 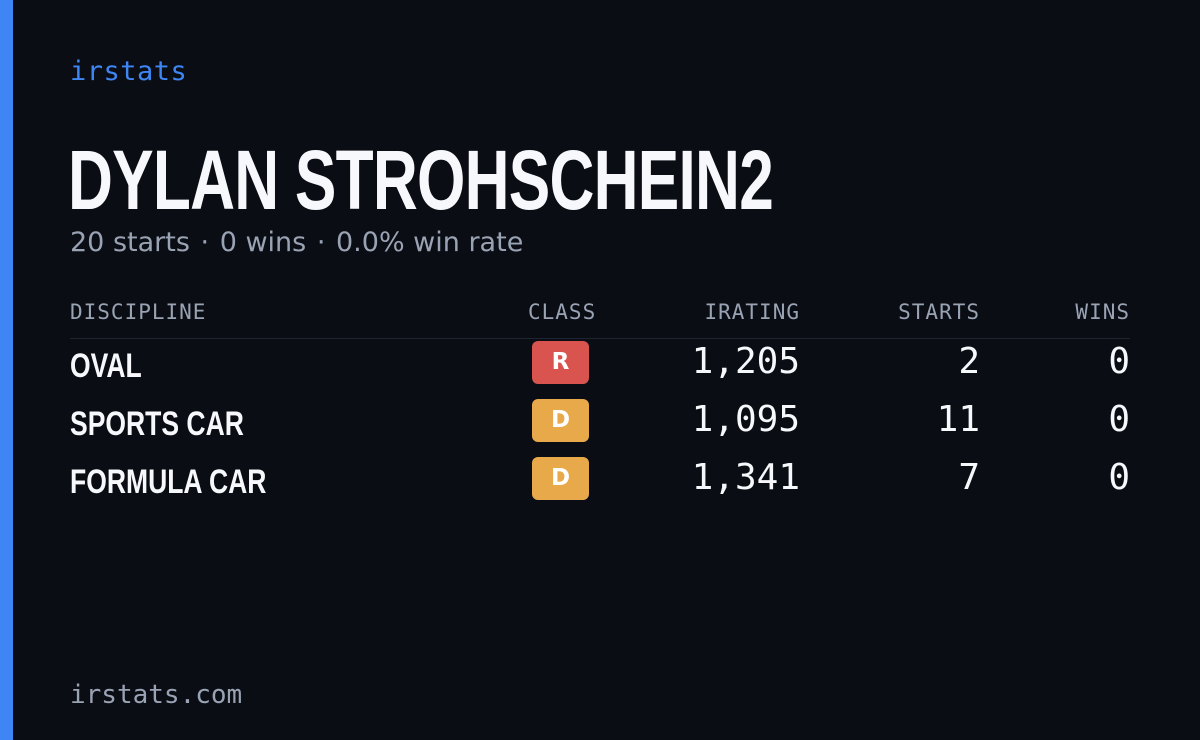 What do you see at coordinates (130, 242) in the screenshot?
I see `summary-starts: 20 starts` at bounding box center [130, 242].